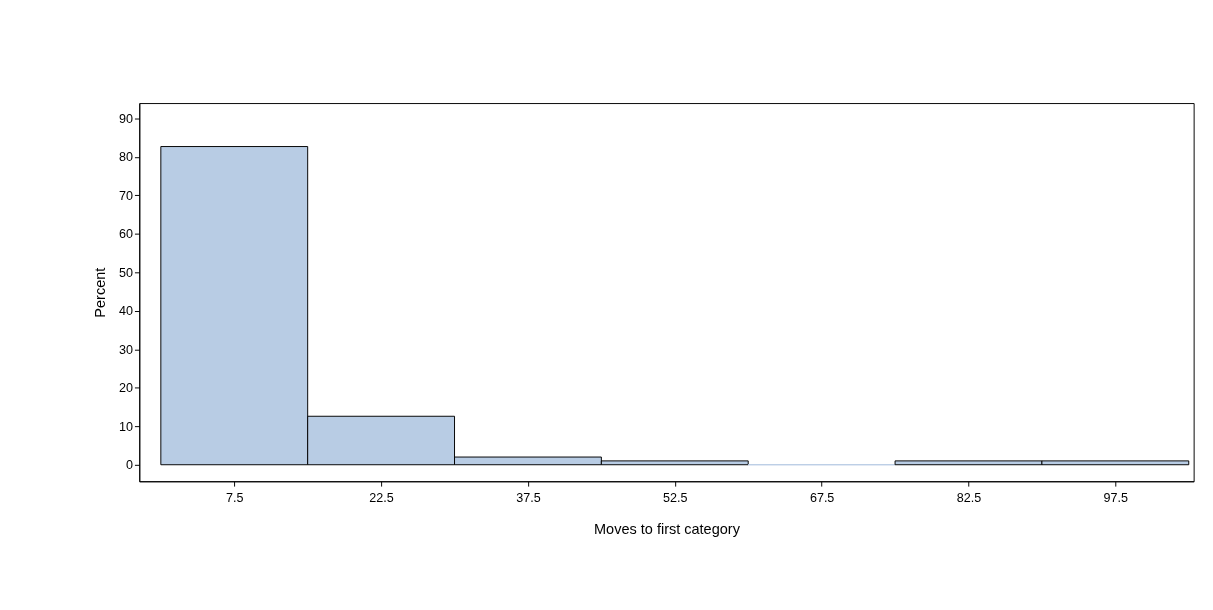 This screenshot has height=610, width=1213. I want to click on x-tick-label: 67.5, so click(822, 498).